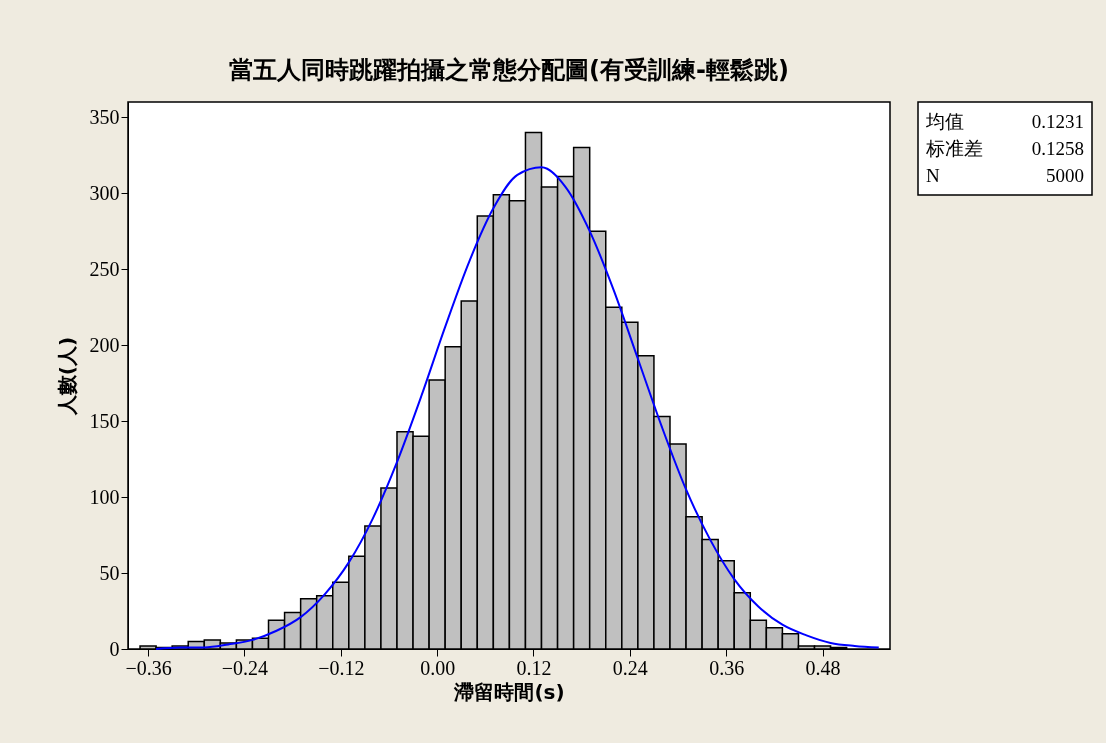 The image size is (1106, 743). I want to click on x-tick-label: −0.24, so click(245, 667).